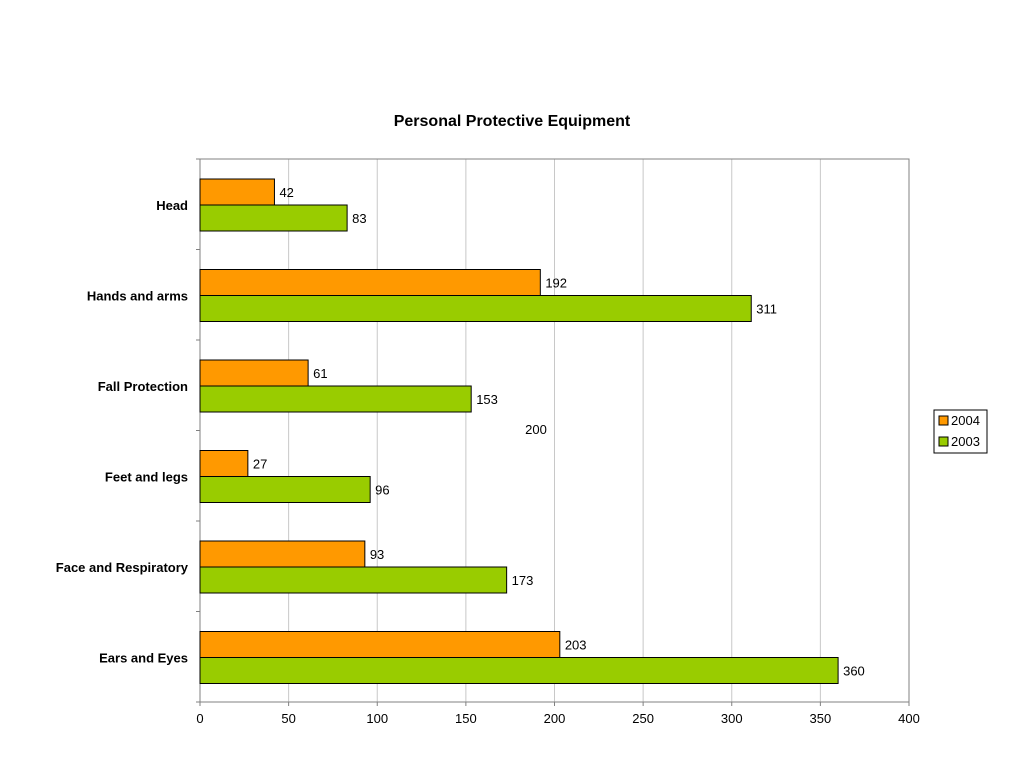 The width and height of the screenshot is (1024, 768). Describe the element at coordinates (146, 477) in the screenshot. I see `category-label: Feet and legs` at that location.